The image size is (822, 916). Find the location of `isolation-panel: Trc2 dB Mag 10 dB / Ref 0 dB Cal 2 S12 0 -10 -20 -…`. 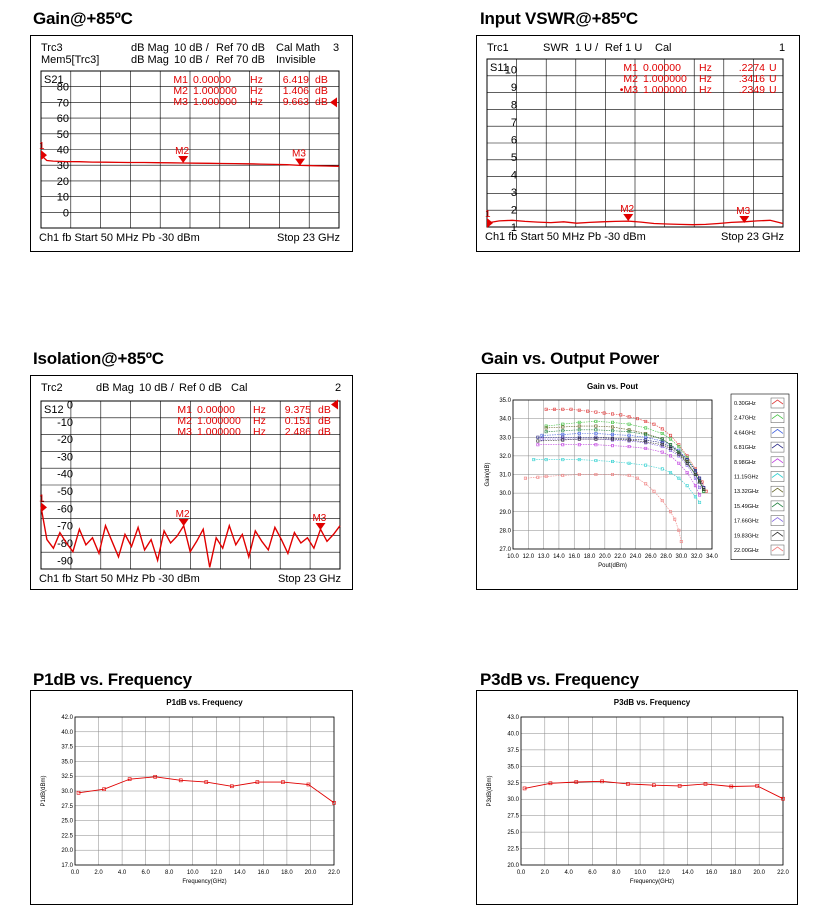

isolation-panel: Trc2 dB Mag 10 dB / Ref 0 dB Cal 2 S12 0 -10 -20 -… is located at coordinates (191, 482).